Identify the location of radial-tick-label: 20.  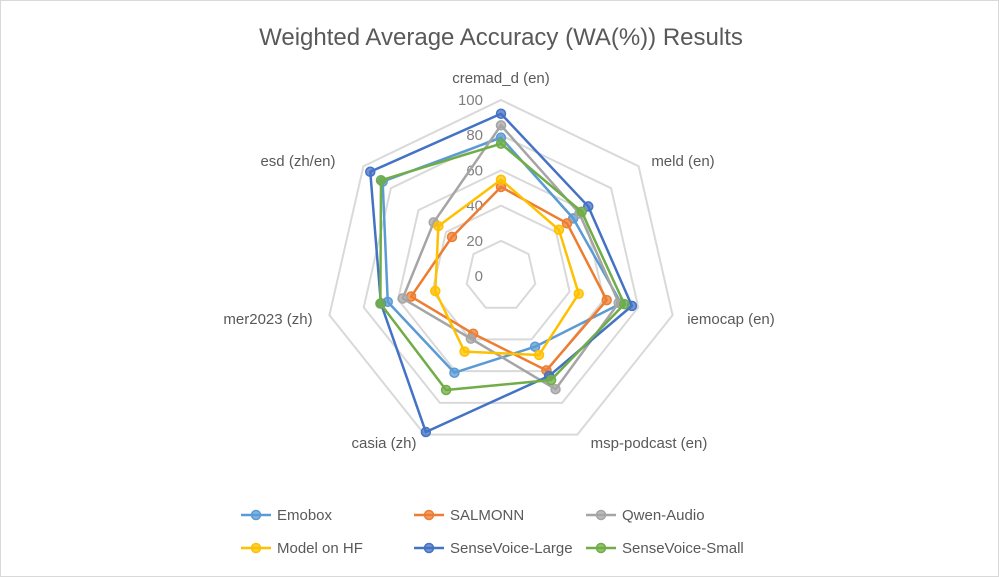
(474, 241).